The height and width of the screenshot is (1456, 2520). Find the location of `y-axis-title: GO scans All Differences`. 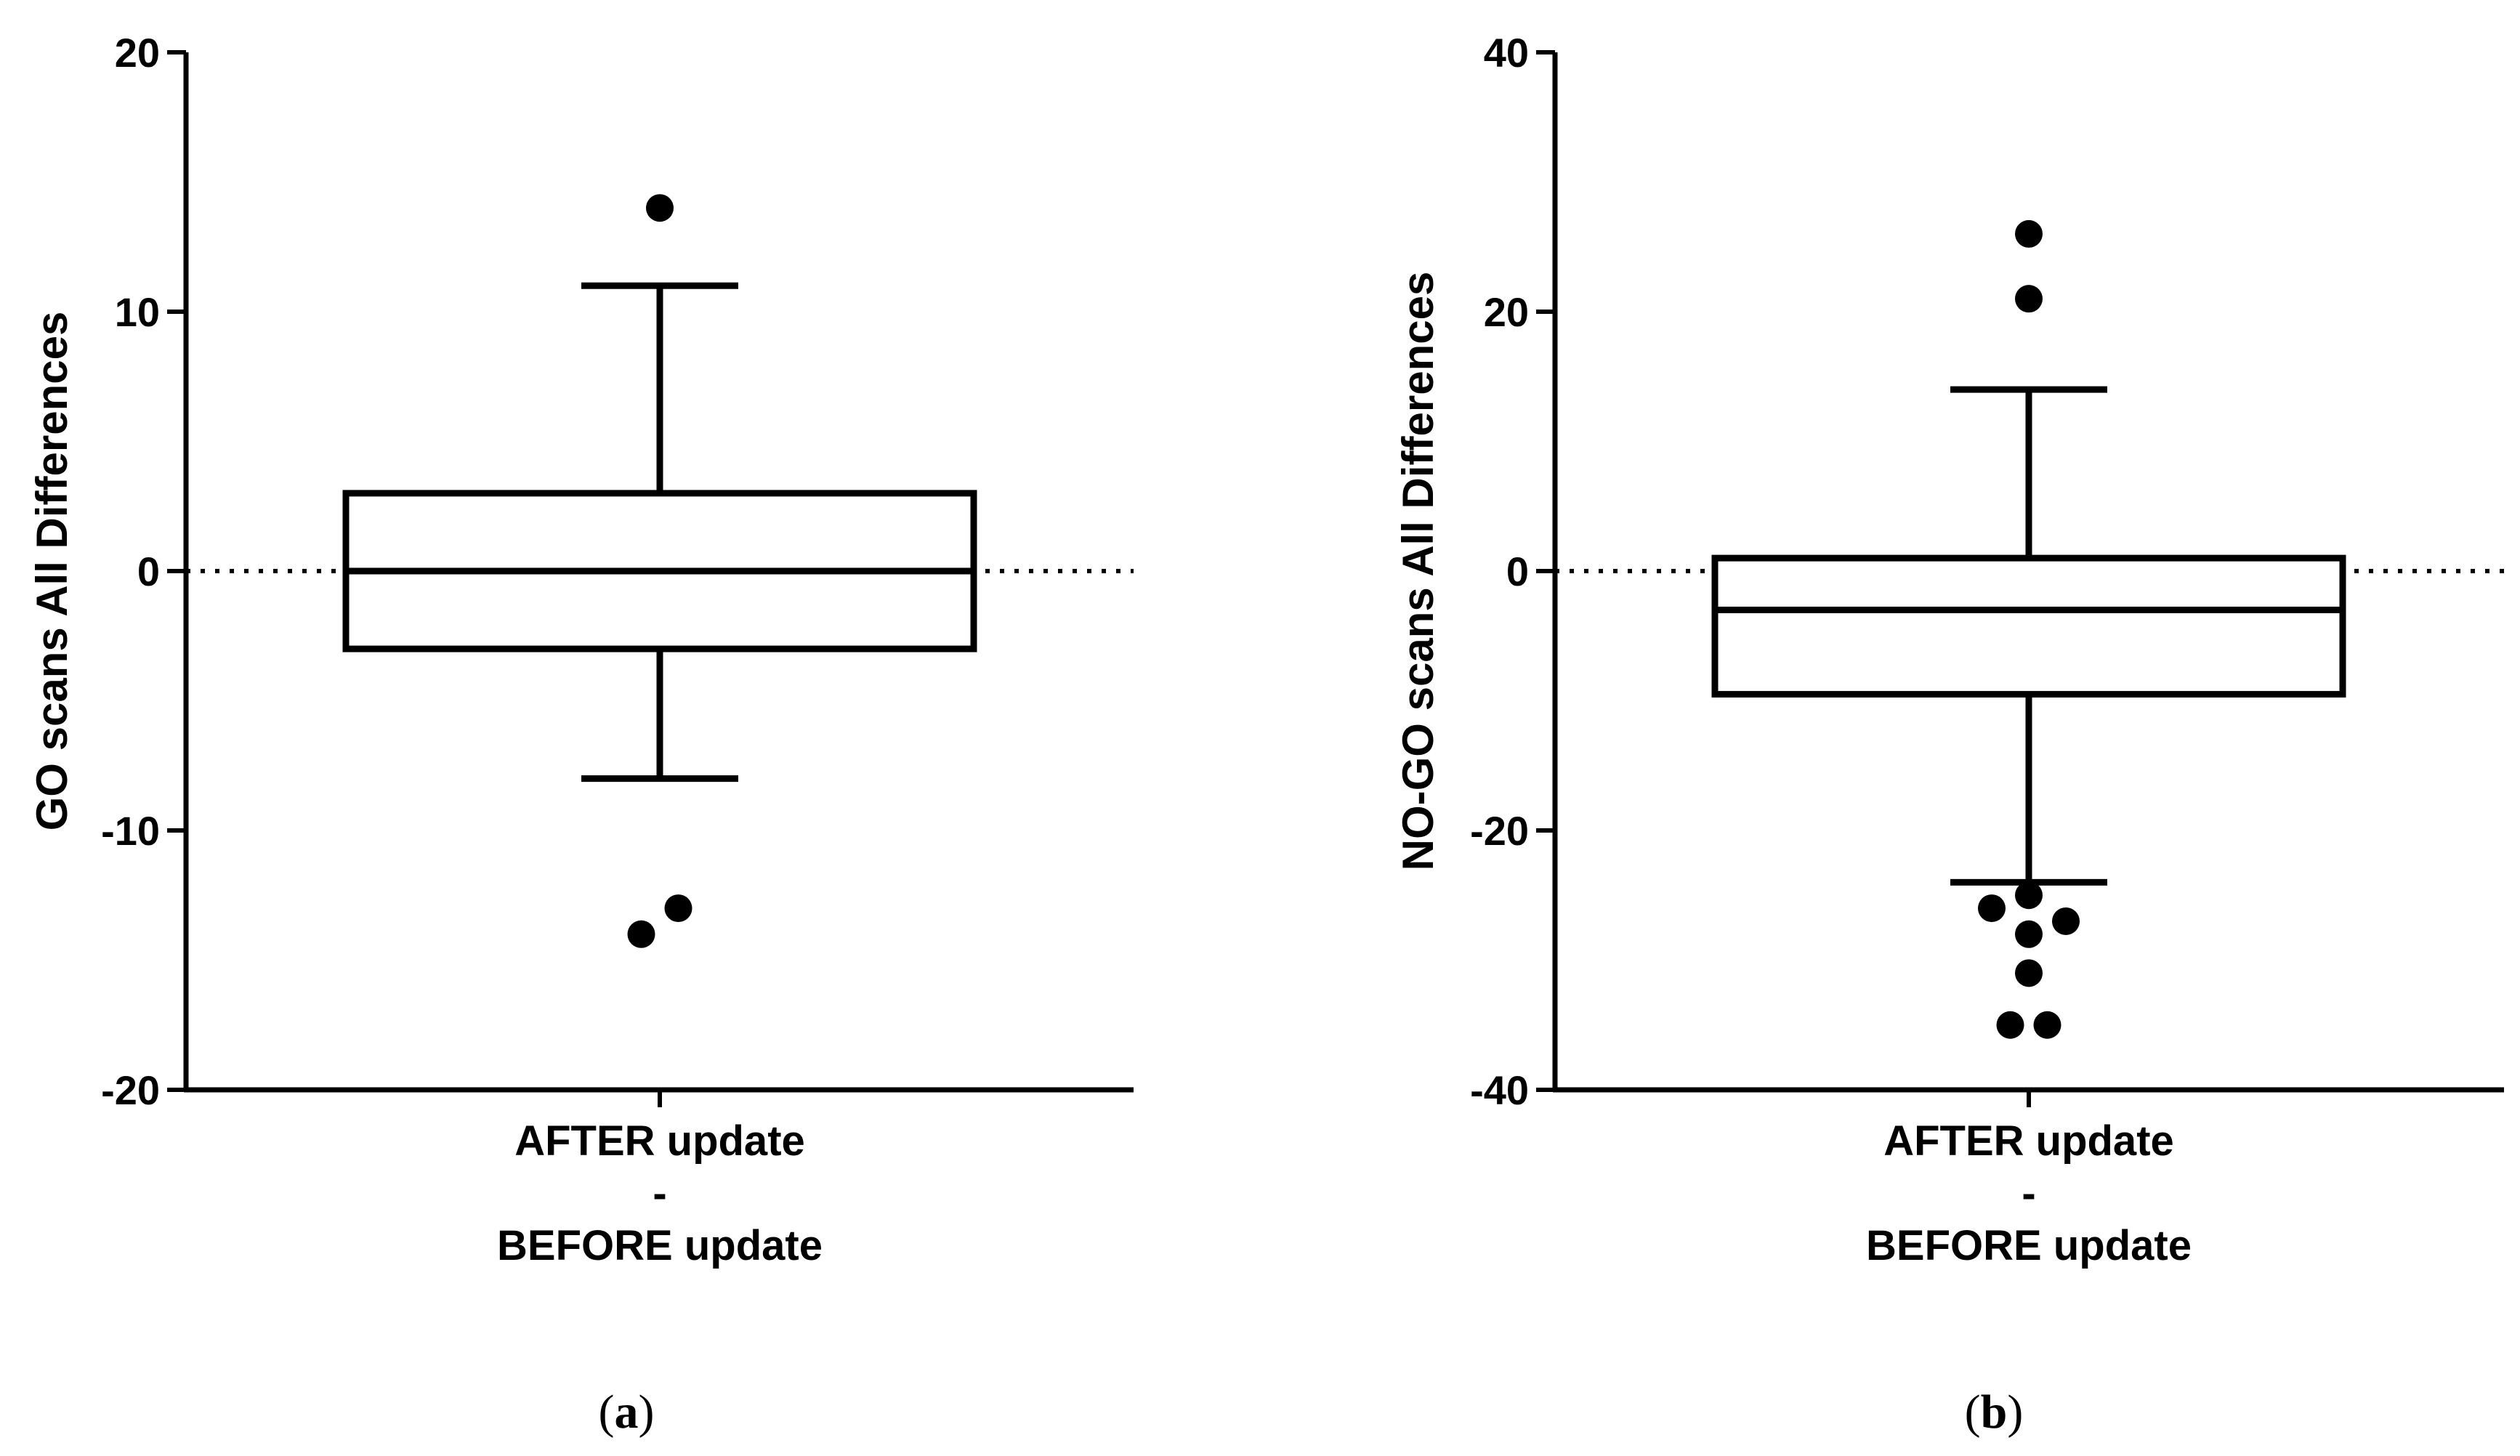

y-axis-title: GO scans All Differences is located at coordinates (52, 571).